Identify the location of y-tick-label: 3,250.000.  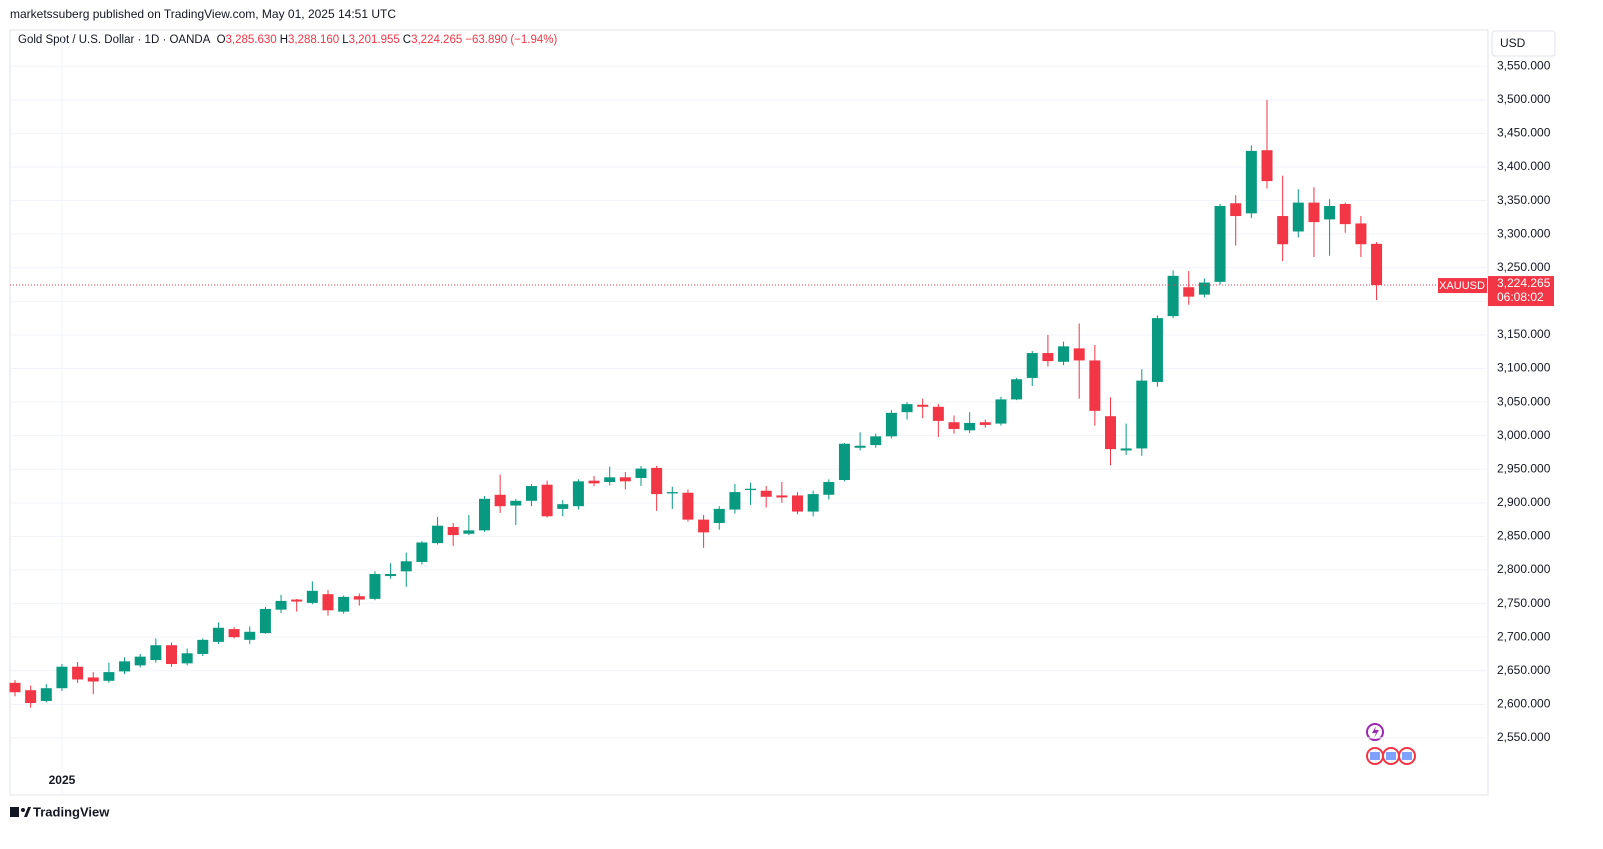
(1524, 267).